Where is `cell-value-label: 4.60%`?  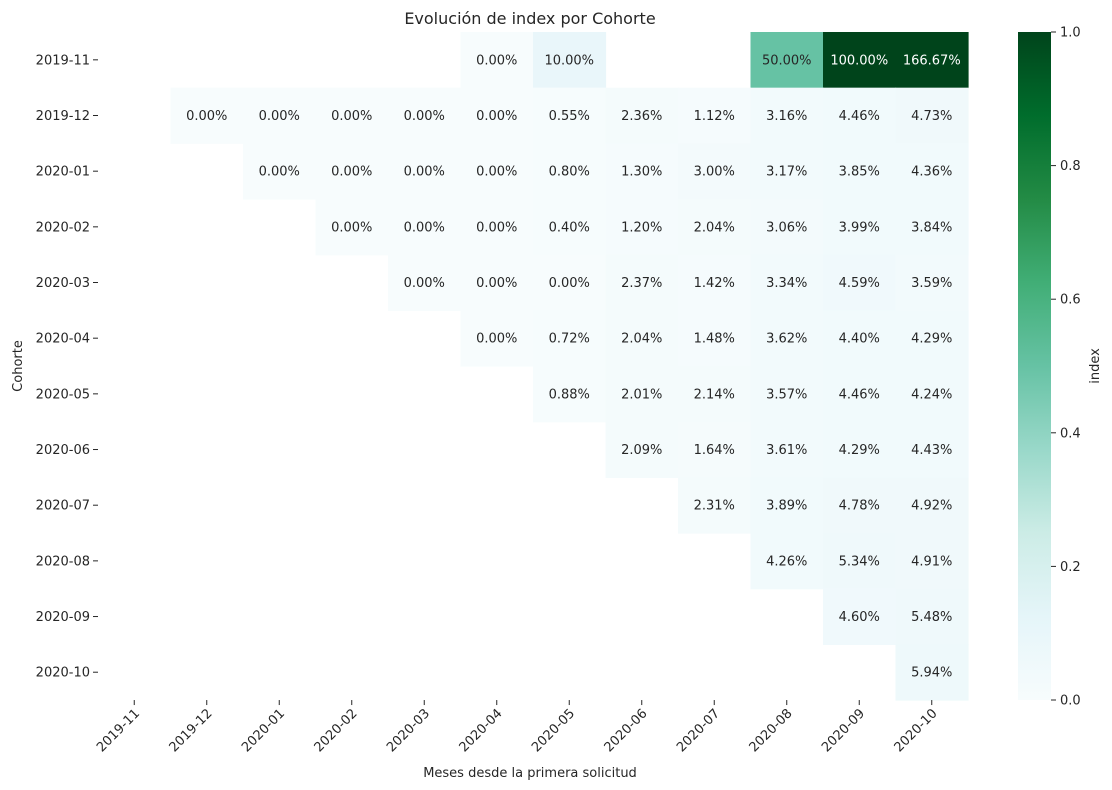 cell-value-label: 4.60% is located at coordinates (859, 617).